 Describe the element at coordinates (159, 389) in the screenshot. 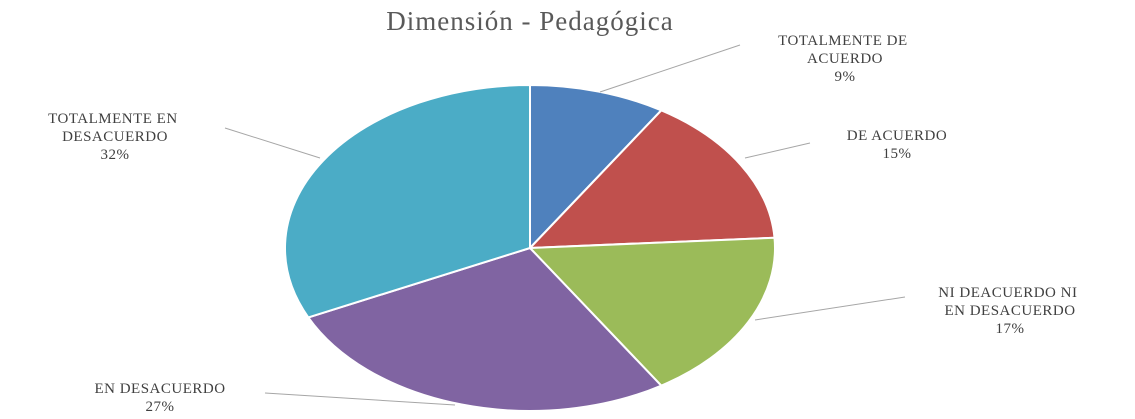

I see `slice-label: EN DESACUERDO` at that location.